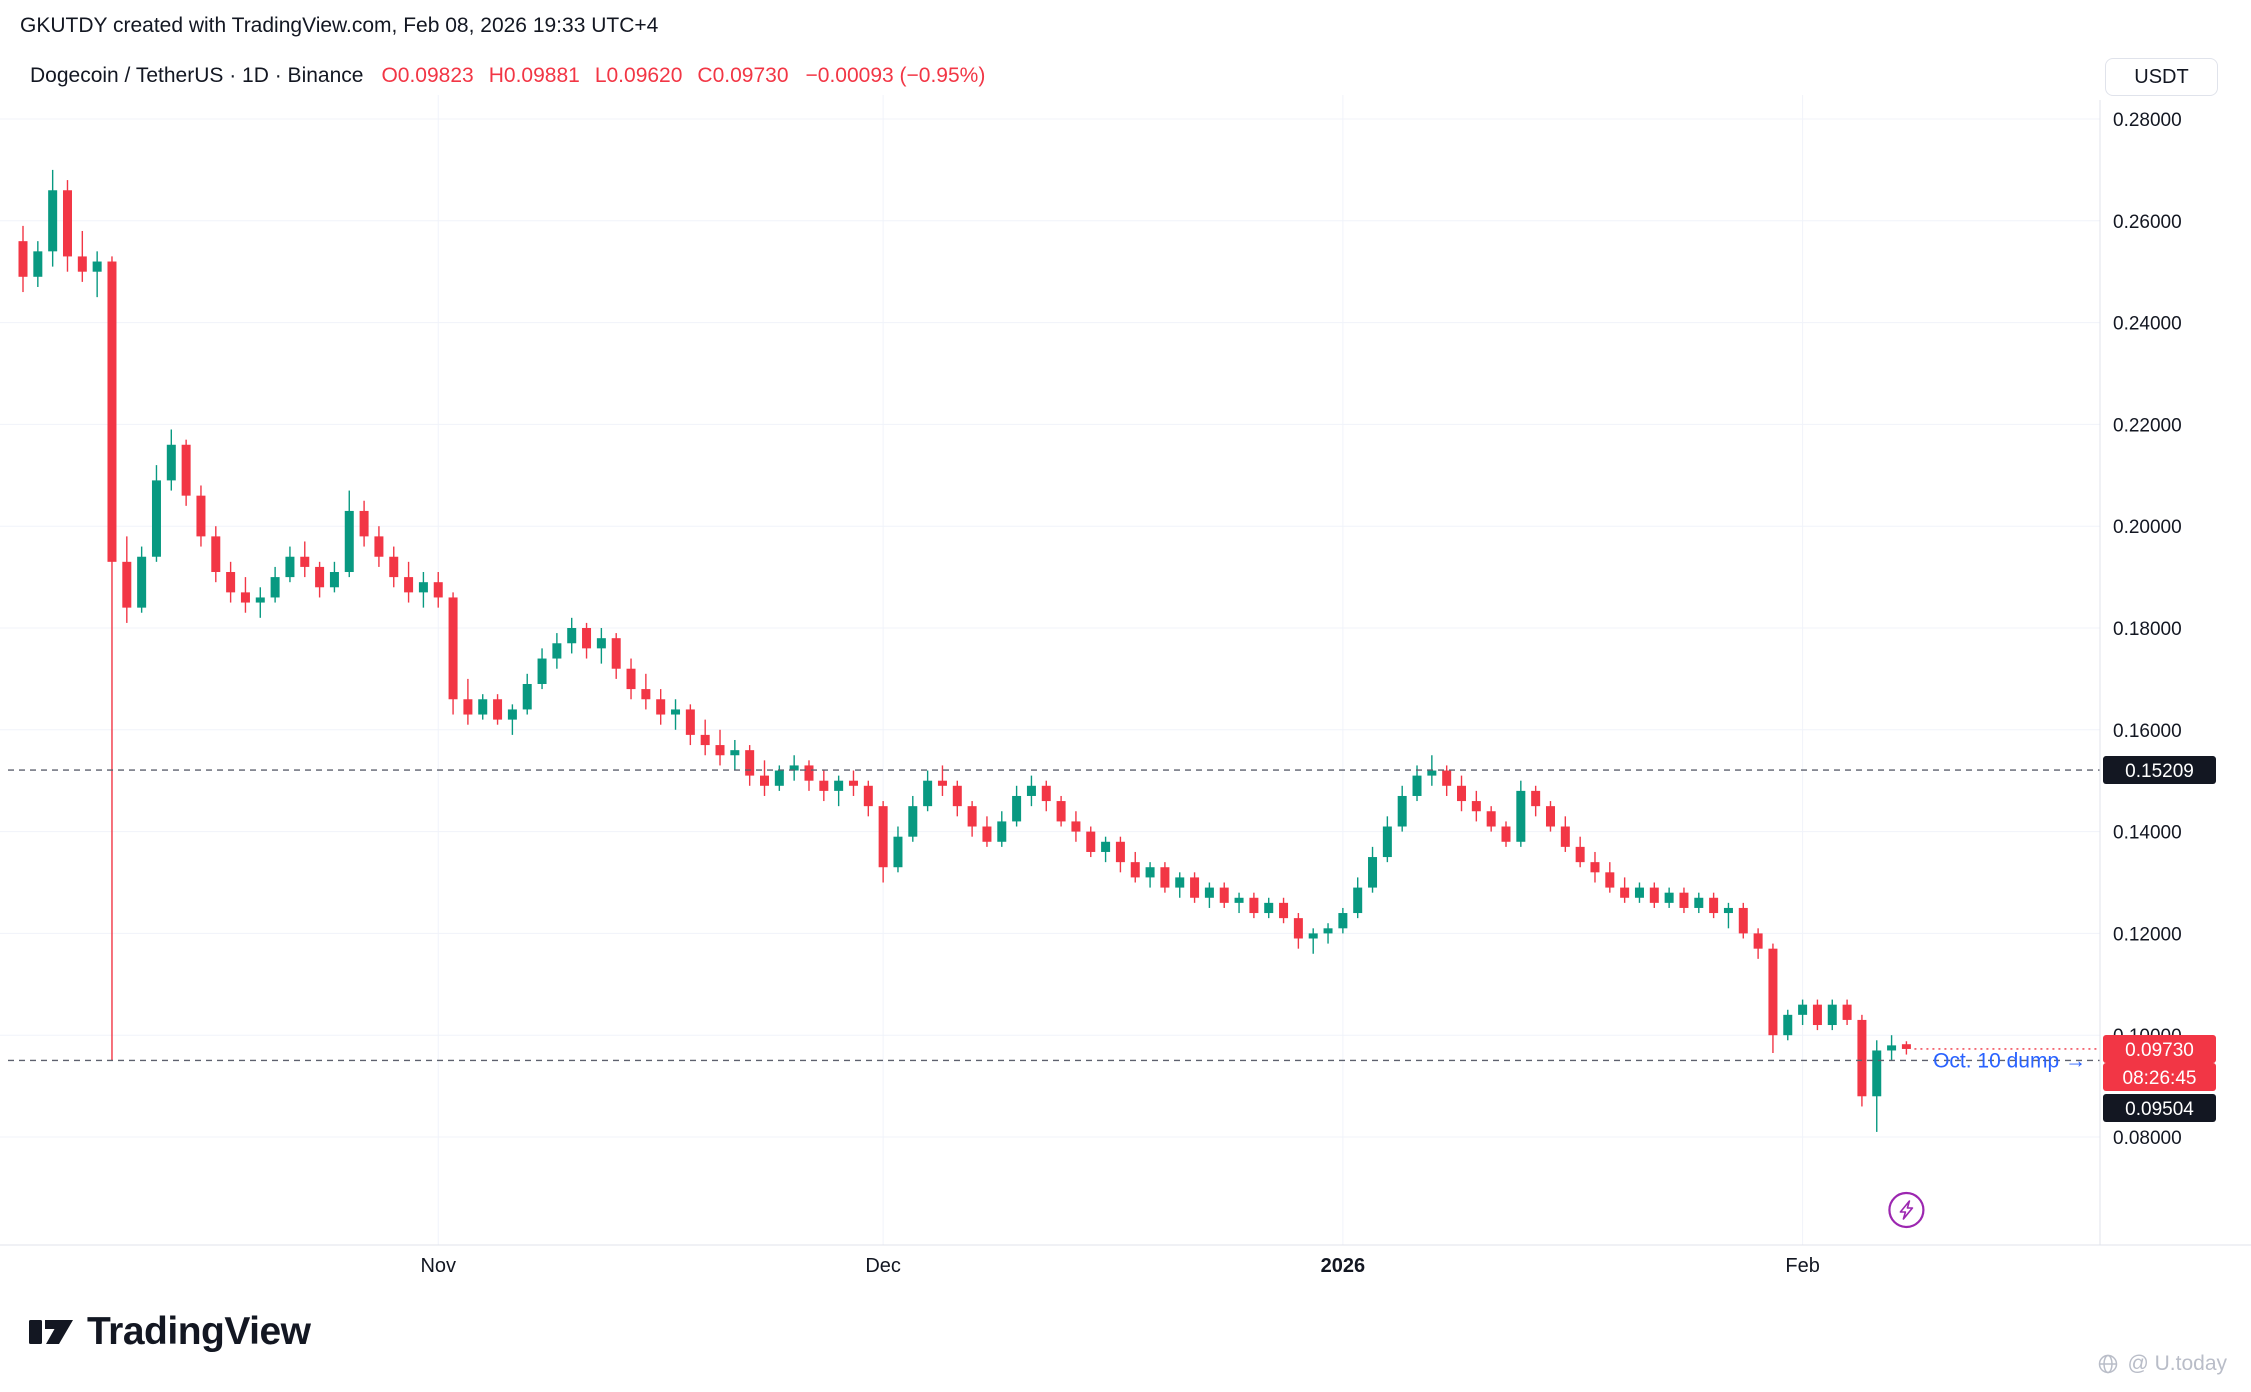 The image size is (2251, 1392). Describe the element at coordinates (2161, 77) in the screenshot. I see `currency-toggle-button: USDT` at that location.